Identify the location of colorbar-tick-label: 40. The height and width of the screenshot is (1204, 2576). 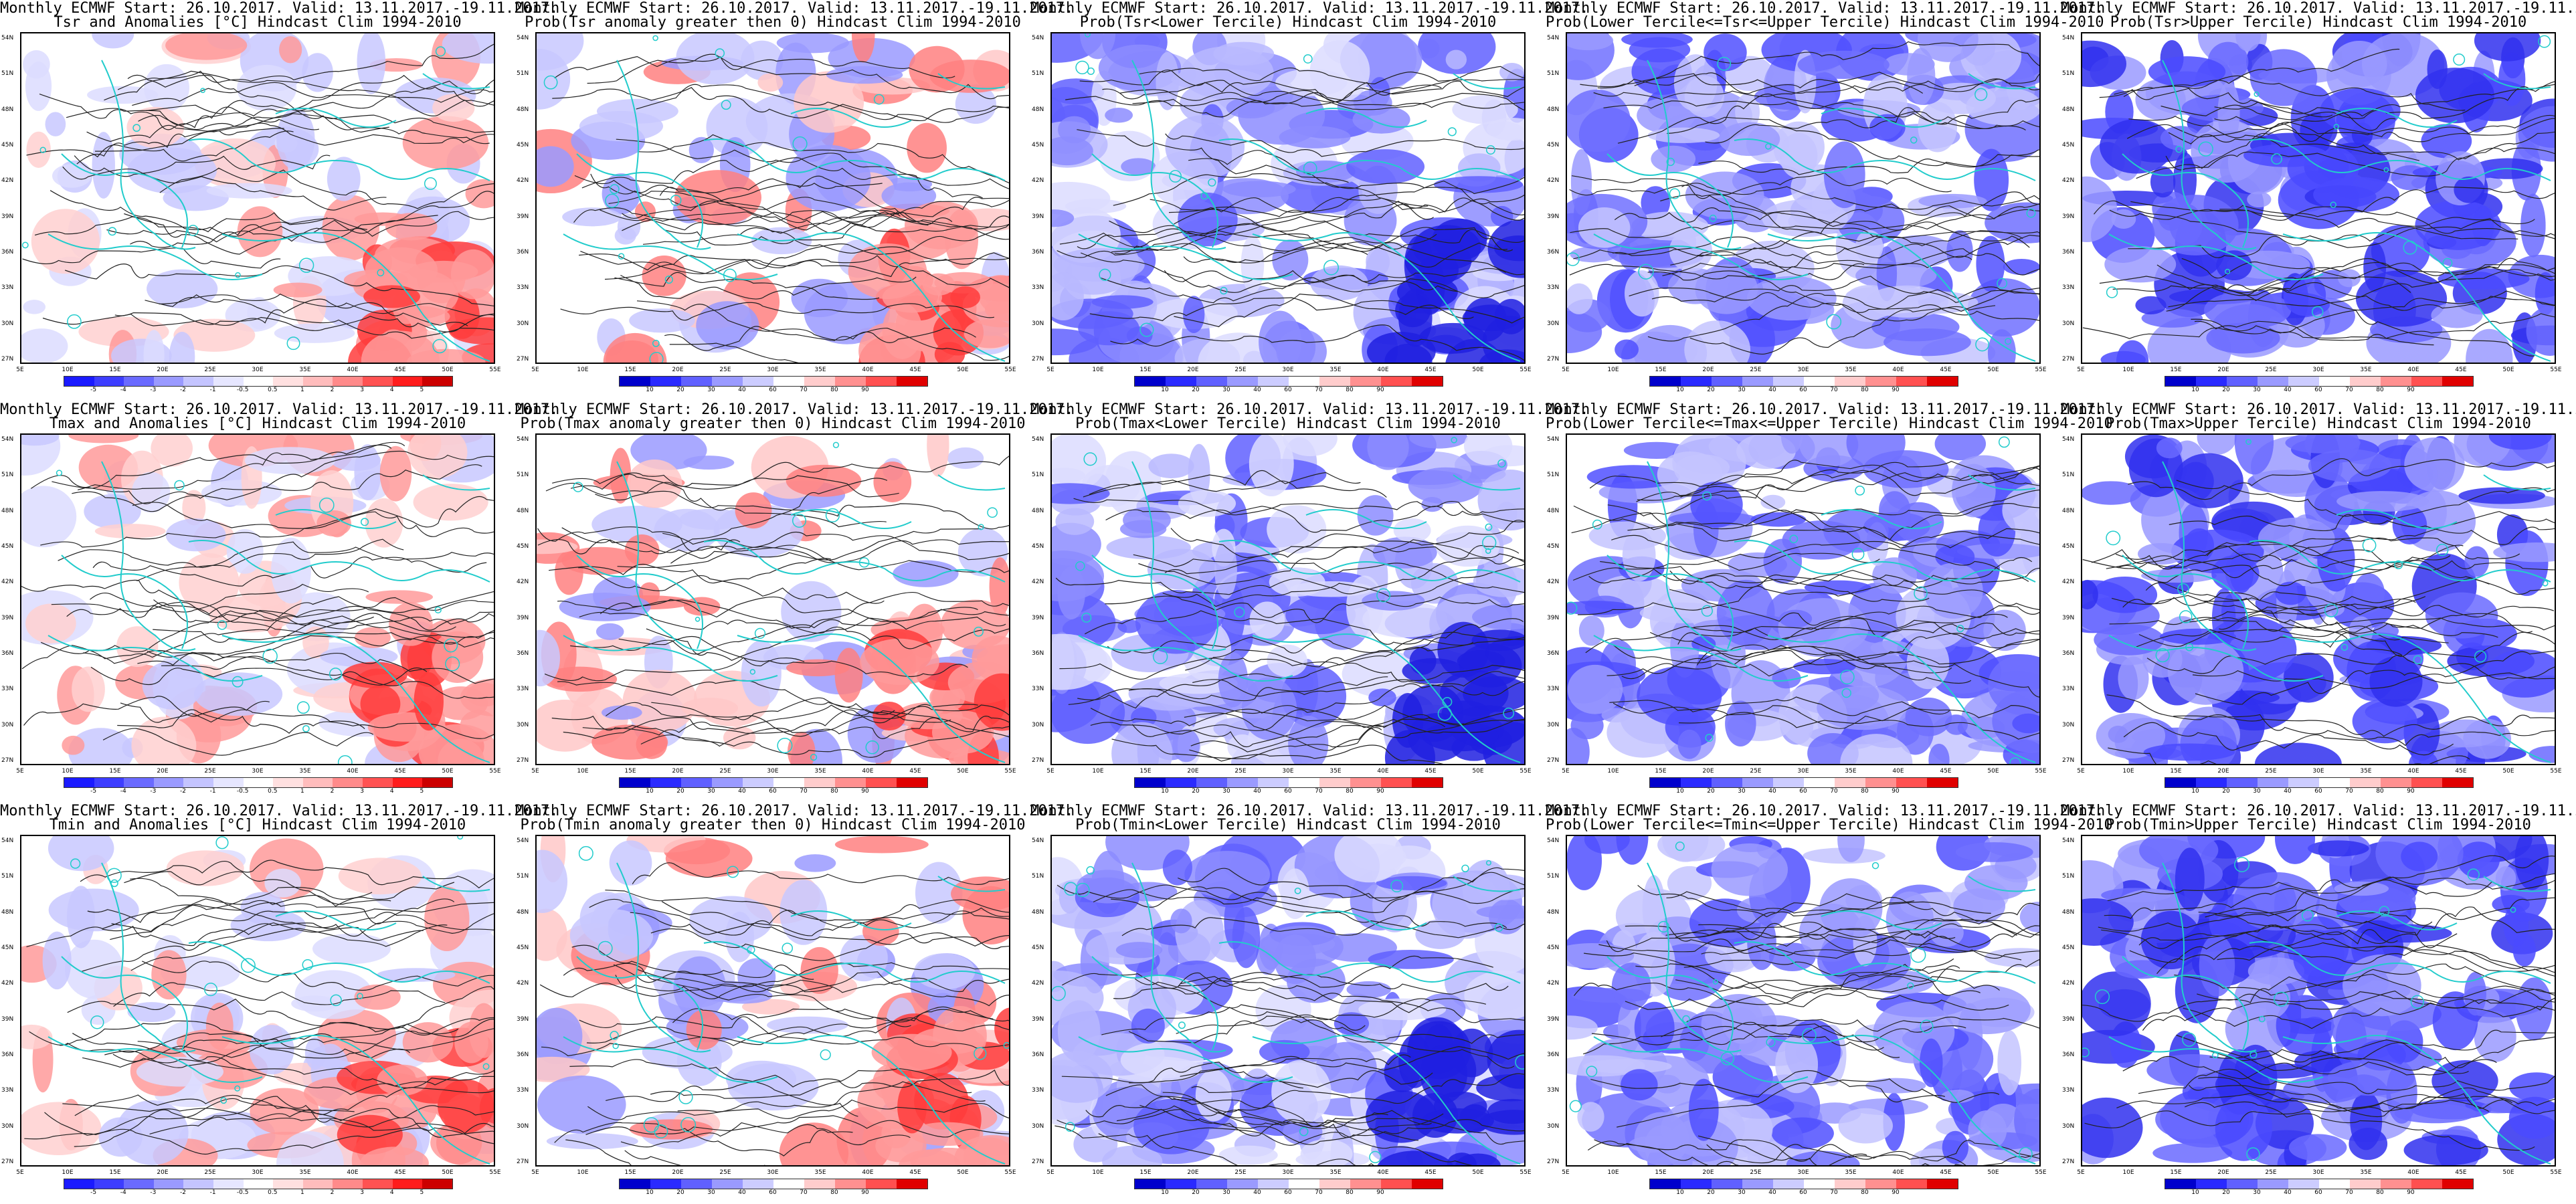
(2288, 791).